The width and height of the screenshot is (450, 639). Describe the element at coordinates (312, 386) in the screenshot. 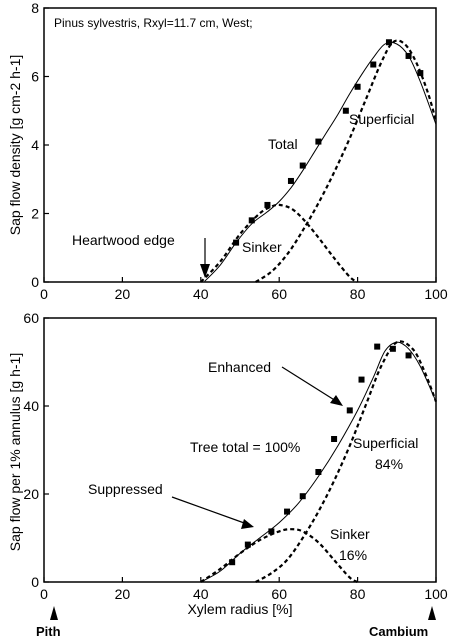

I see `enhanced-arrow` at that location.